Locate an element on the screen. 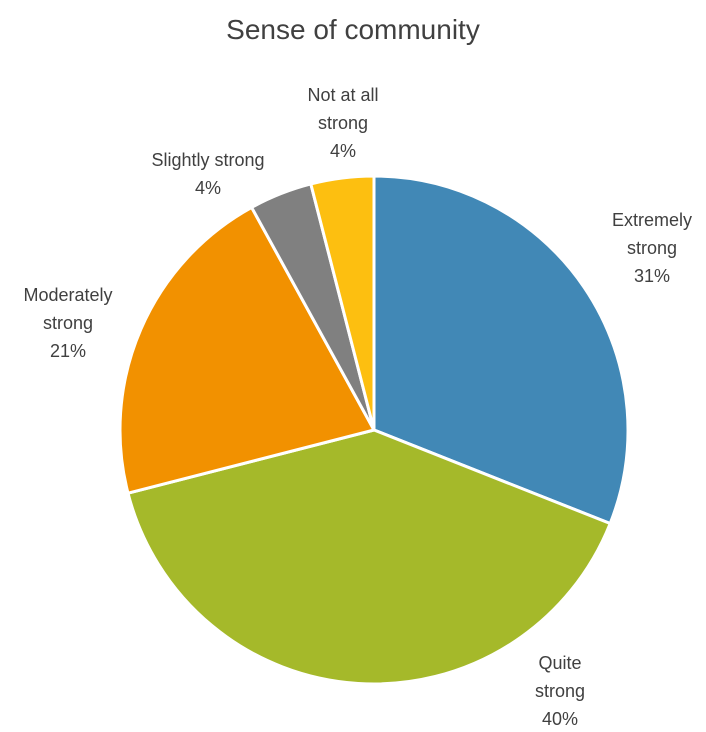  chart-title: Sense of community is located at coordinates (353, 29).